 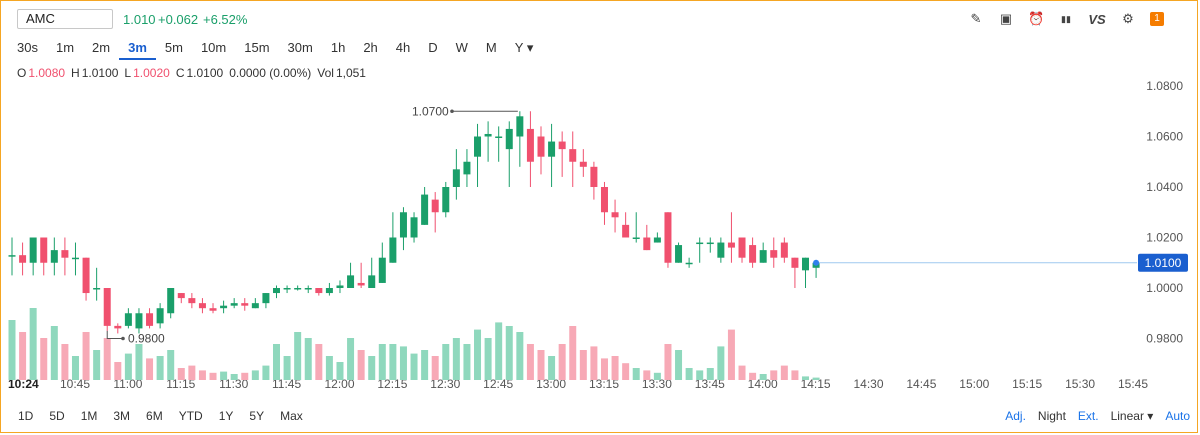 I want to click on tab-day: D, so click(x=433, y=47).